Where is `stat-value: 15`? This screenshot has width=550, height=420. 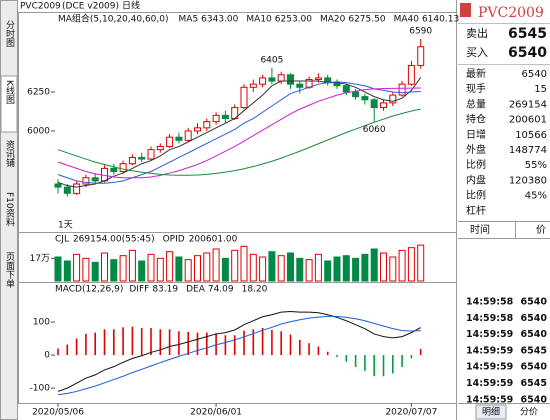
stat-value: 15 is located at coordinates (540, 89).